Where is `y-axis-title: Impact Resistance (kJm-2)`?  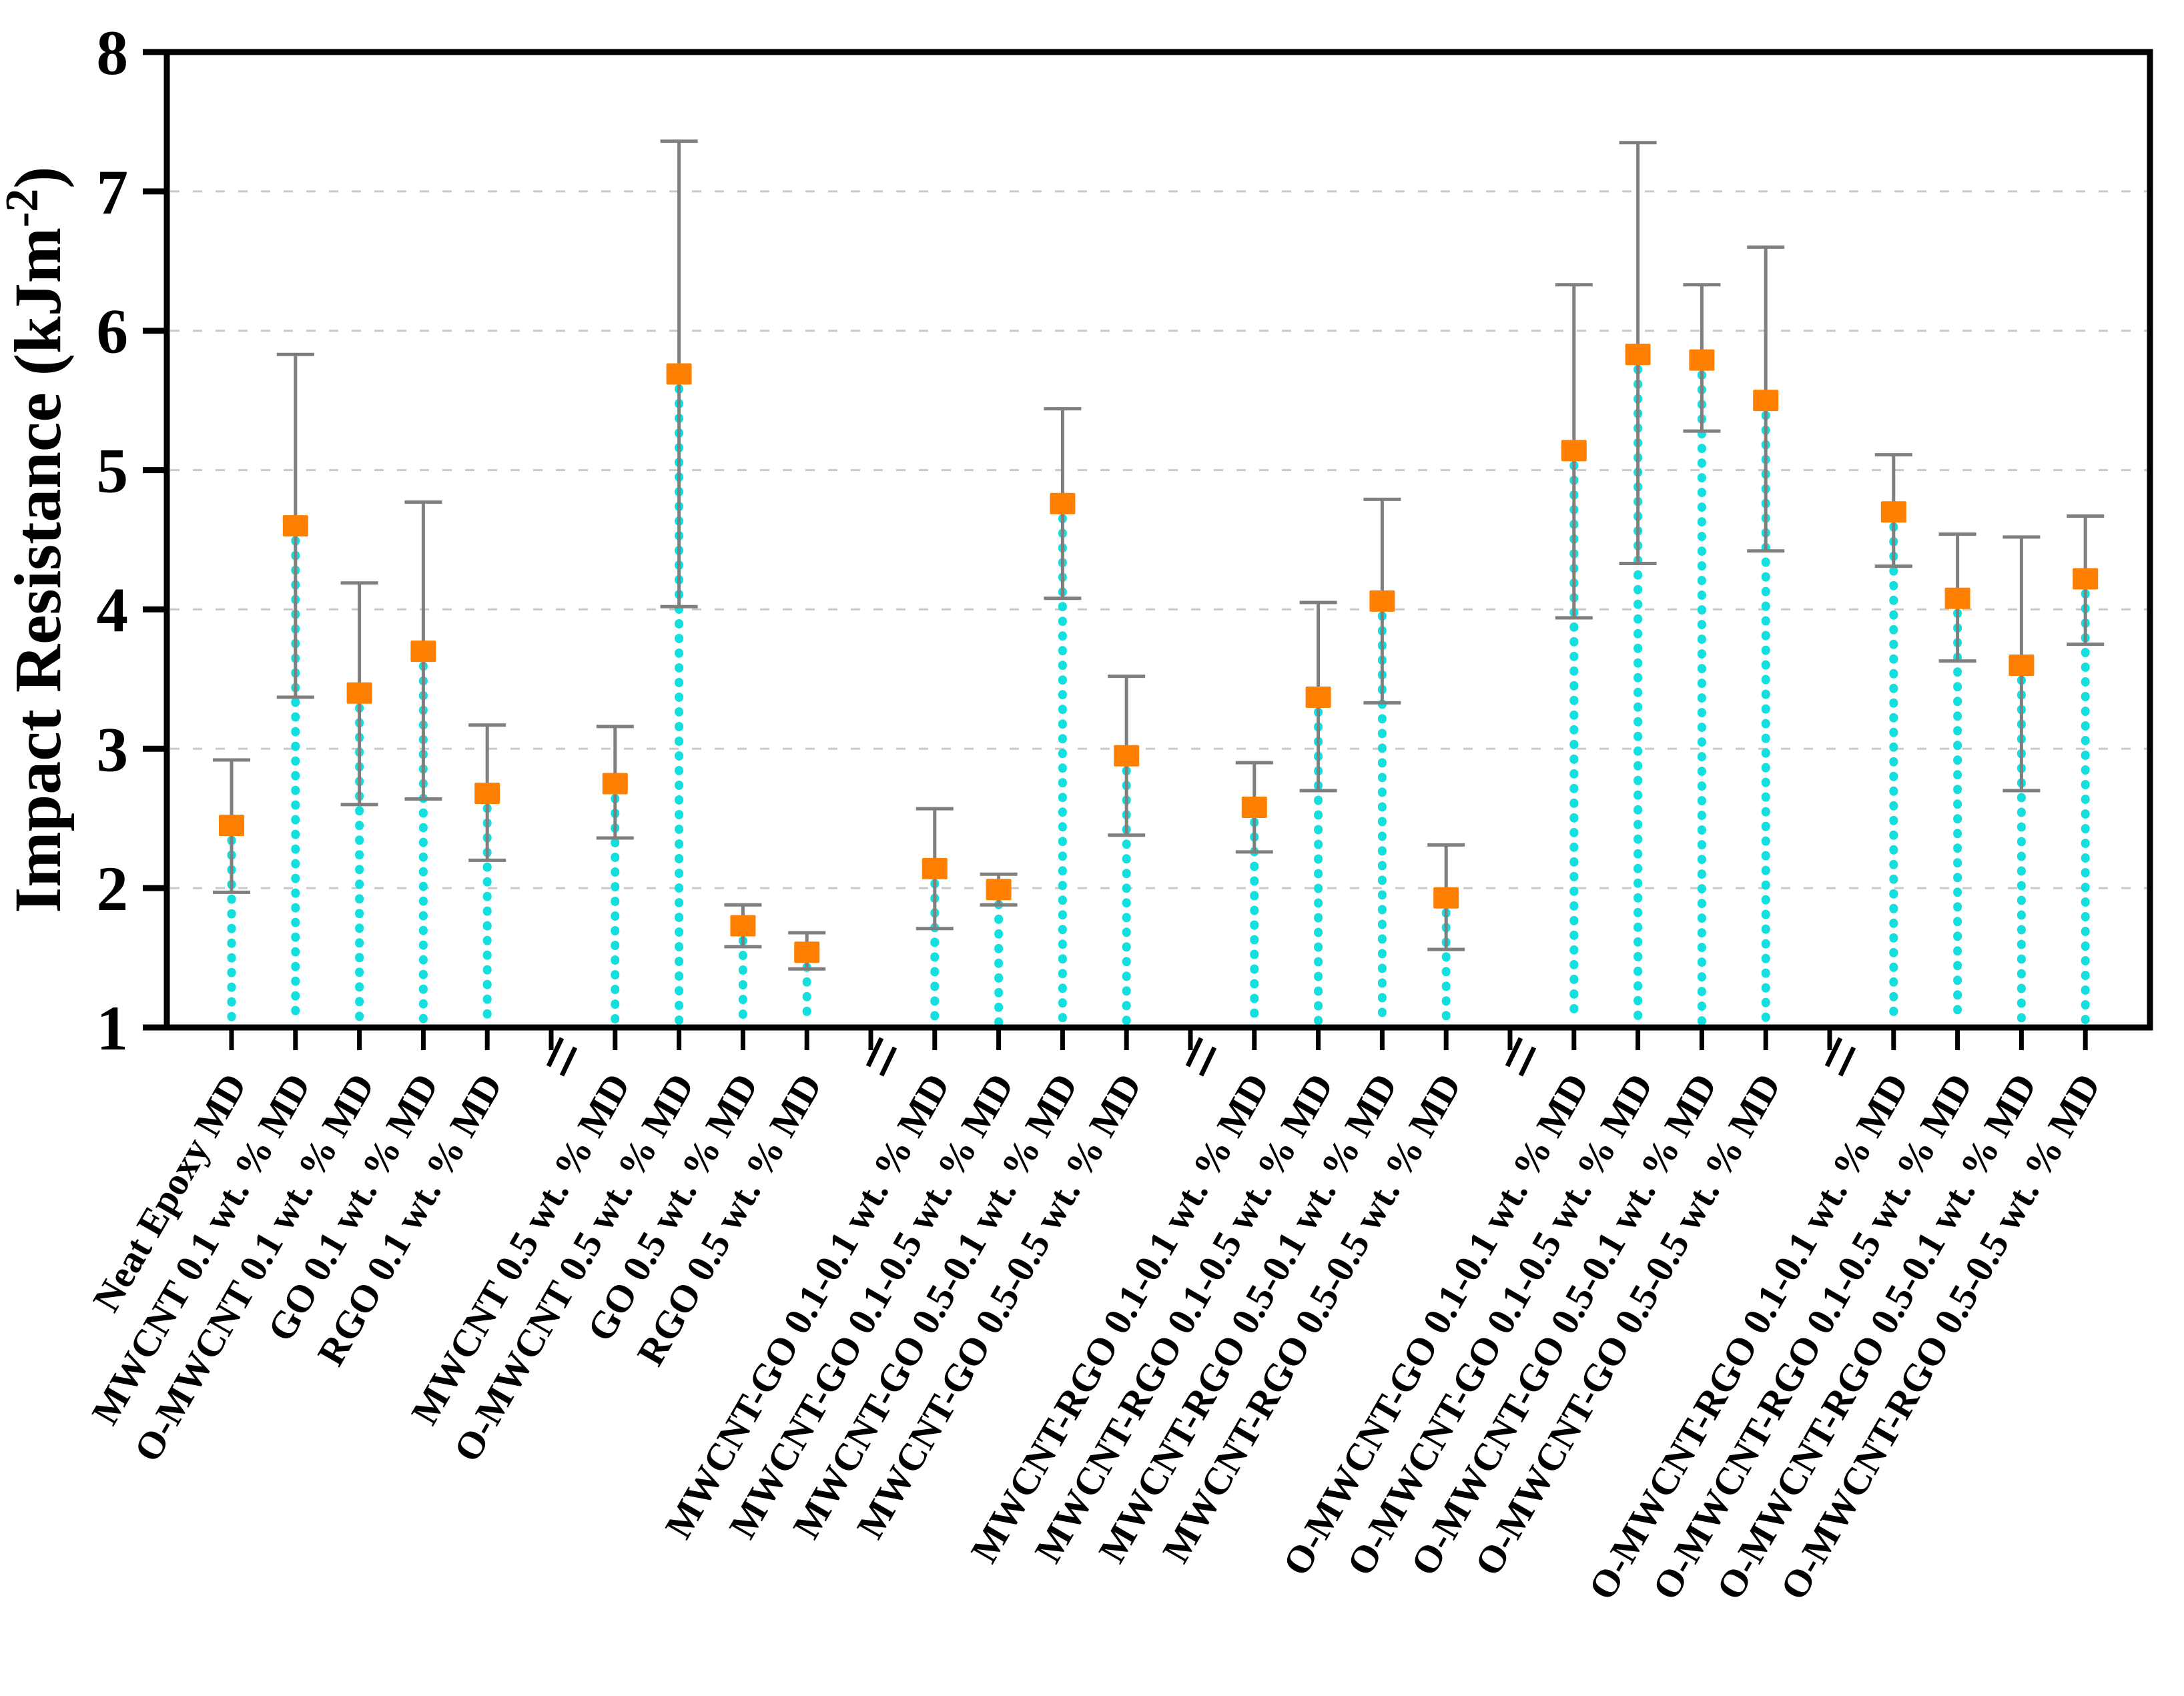
y-axis-title: Impact Resistance (kJm-2) is located at coordinates (37, 540).